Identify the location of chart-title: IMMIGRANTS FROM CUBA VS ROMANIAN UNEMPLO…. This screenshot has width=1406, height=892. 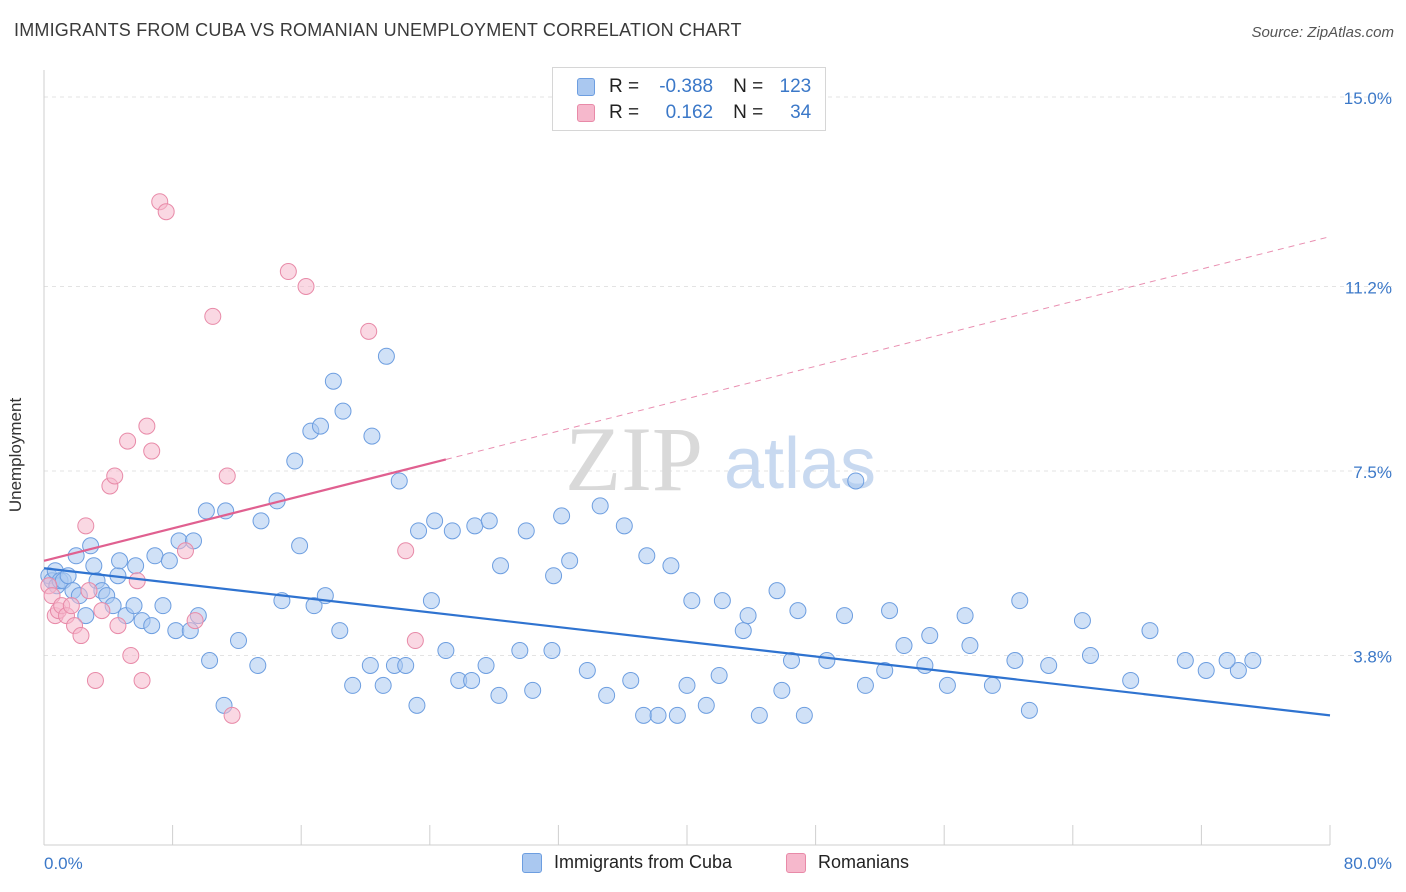
(378, 30).